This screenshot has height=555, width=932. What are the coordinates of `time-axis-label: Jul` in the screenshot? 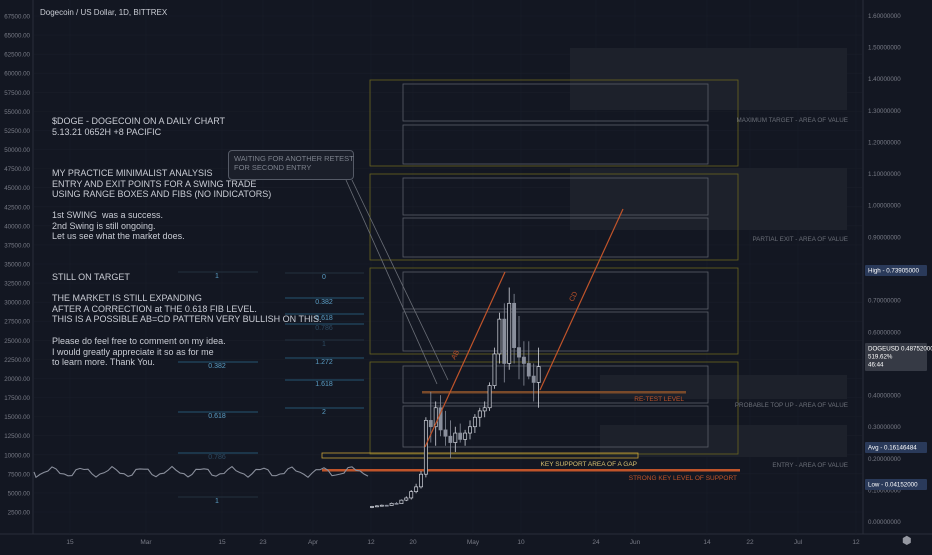 It's located at (798, 542).